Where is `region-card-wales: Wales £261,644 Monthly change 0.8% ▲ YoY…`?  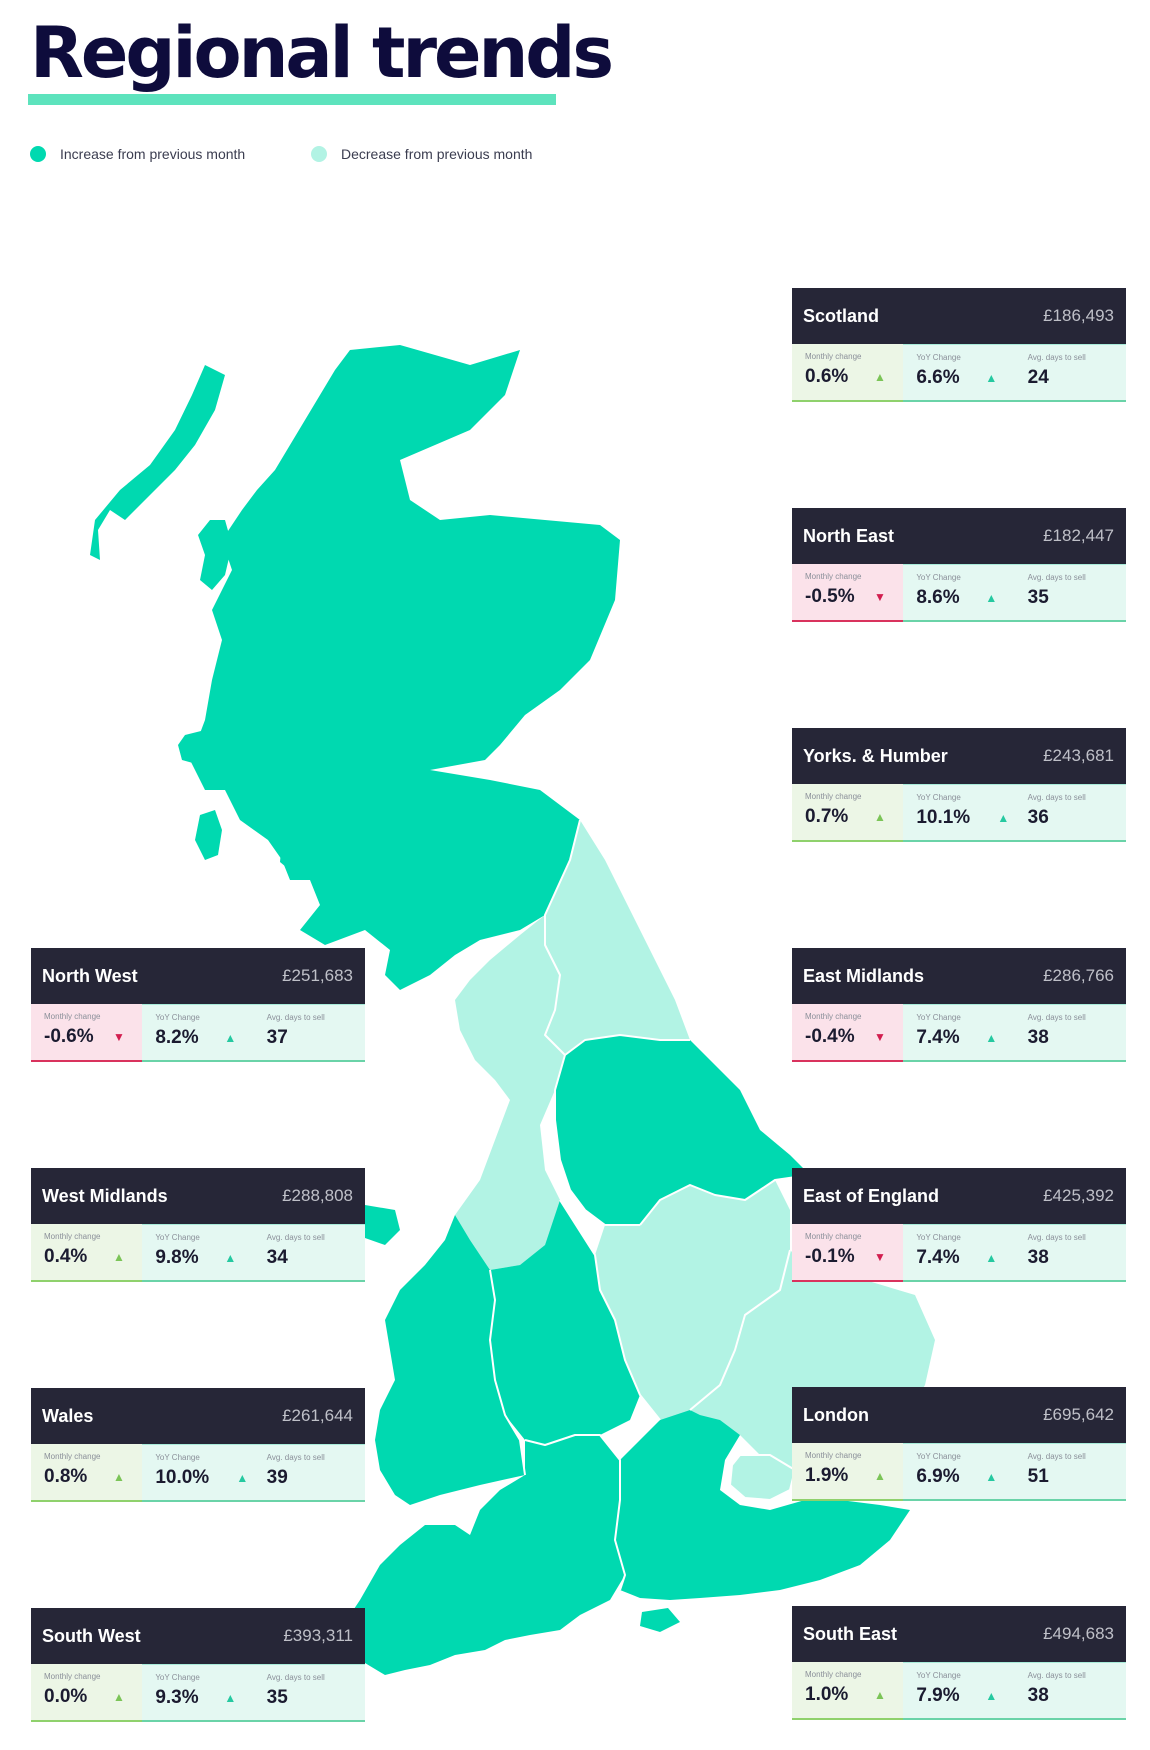
region-card-wales: Wales £261,644 Monthly change 0.8% ▲ YoY… is located at coordinates (198, 1446).